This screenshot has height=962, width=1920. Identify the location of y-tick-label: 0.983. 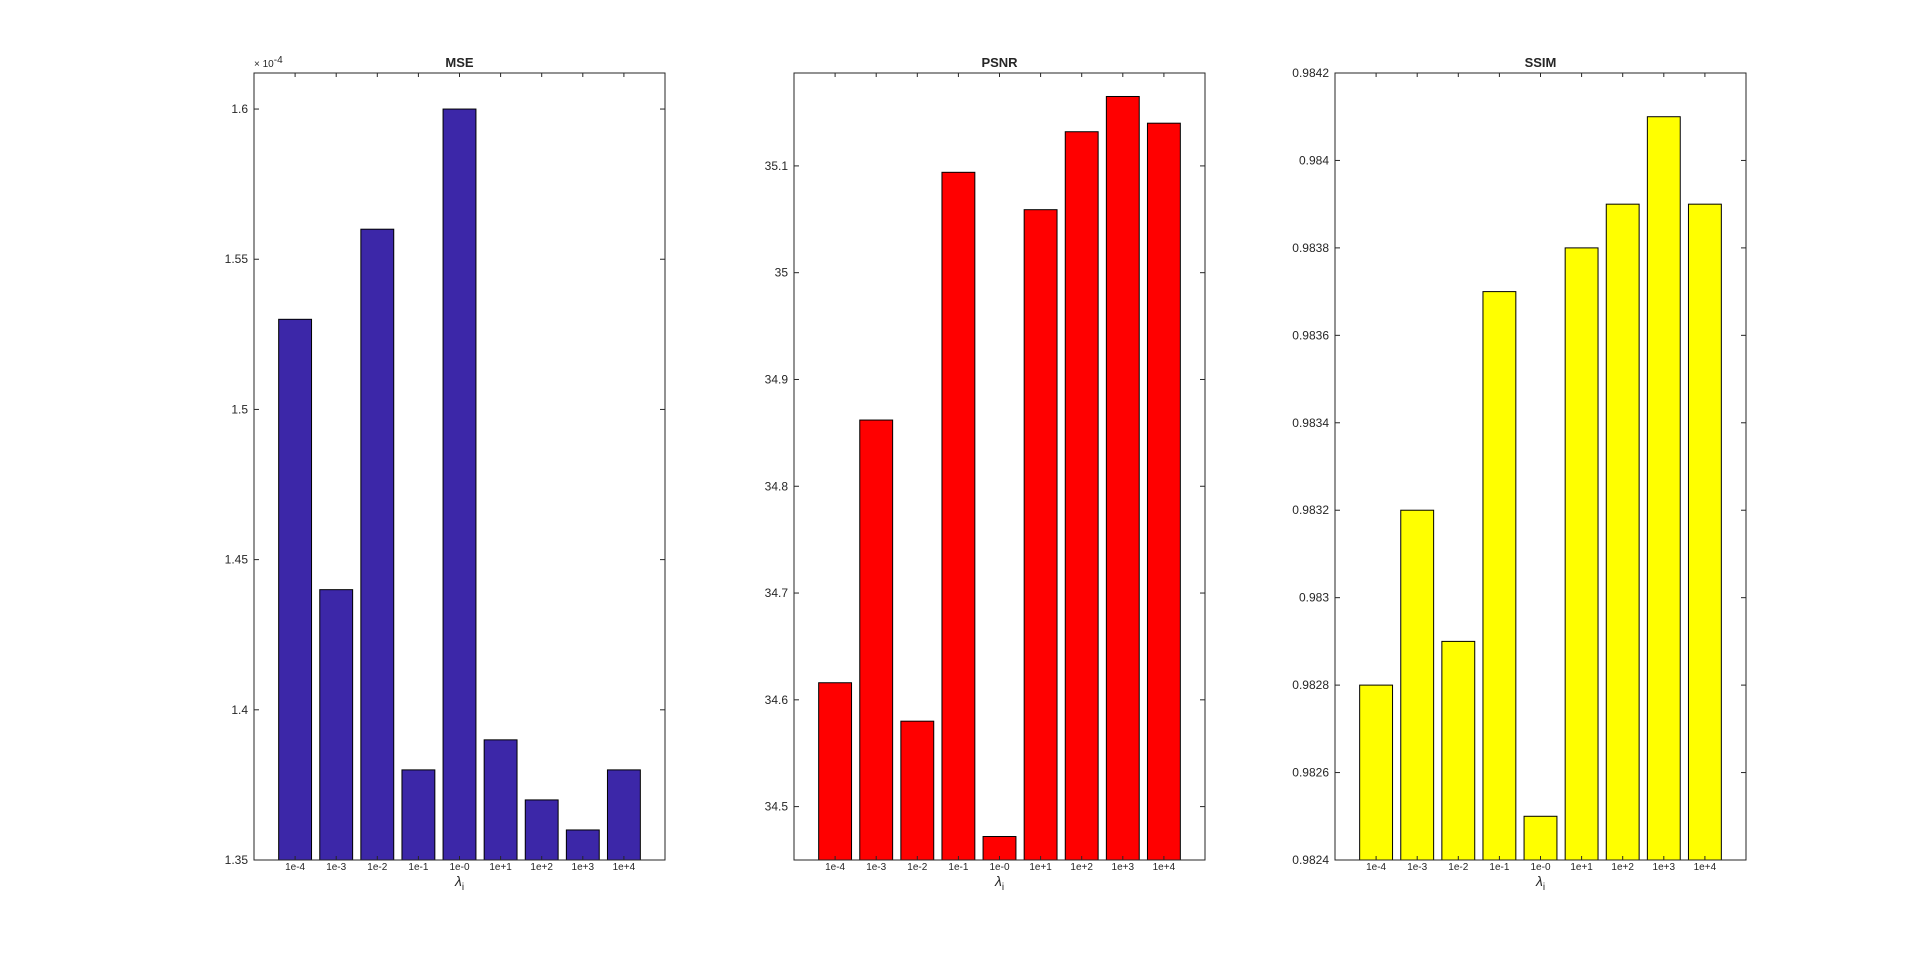
(1314, 598).